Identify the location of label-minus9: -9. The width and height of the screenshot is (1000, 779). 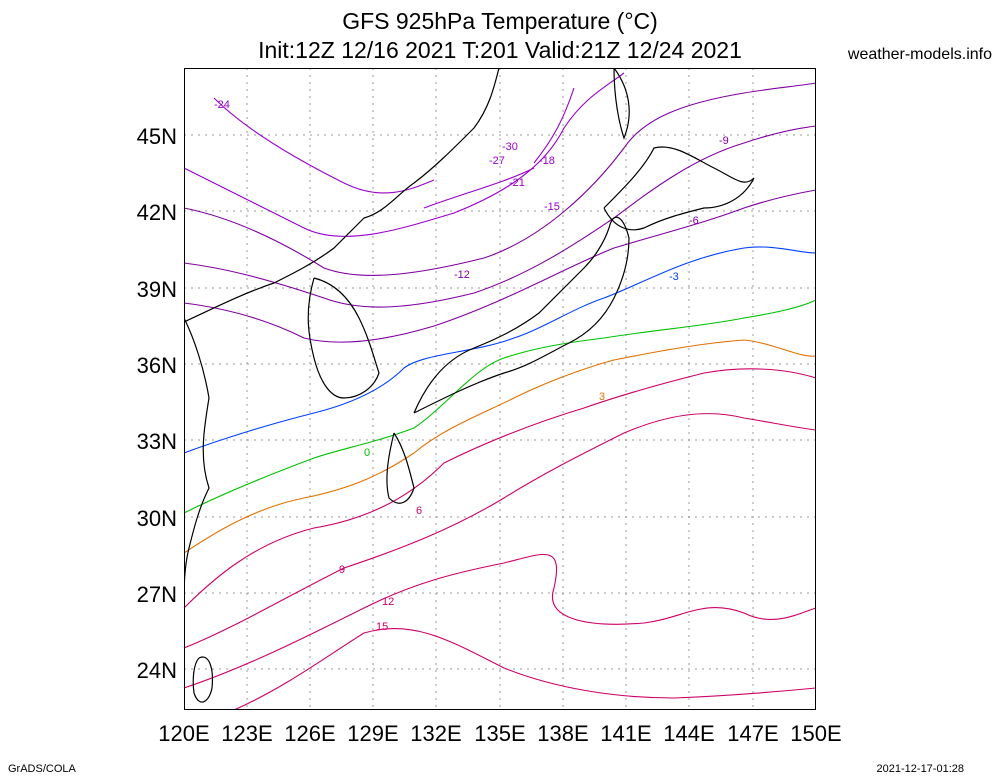
(724, 141).